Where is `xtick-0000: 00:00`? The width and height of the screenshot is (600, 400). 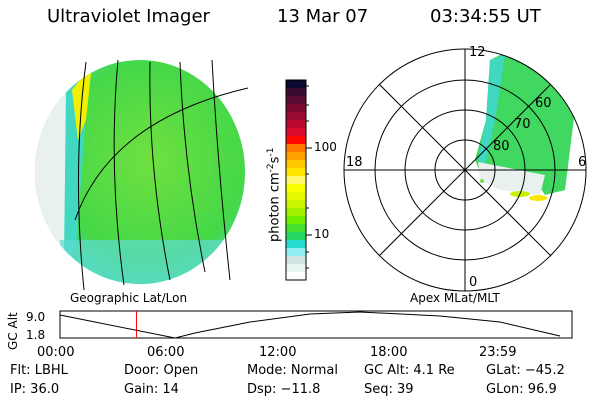 xtick-0000: 00:00 is located at coordinates (56, 352).